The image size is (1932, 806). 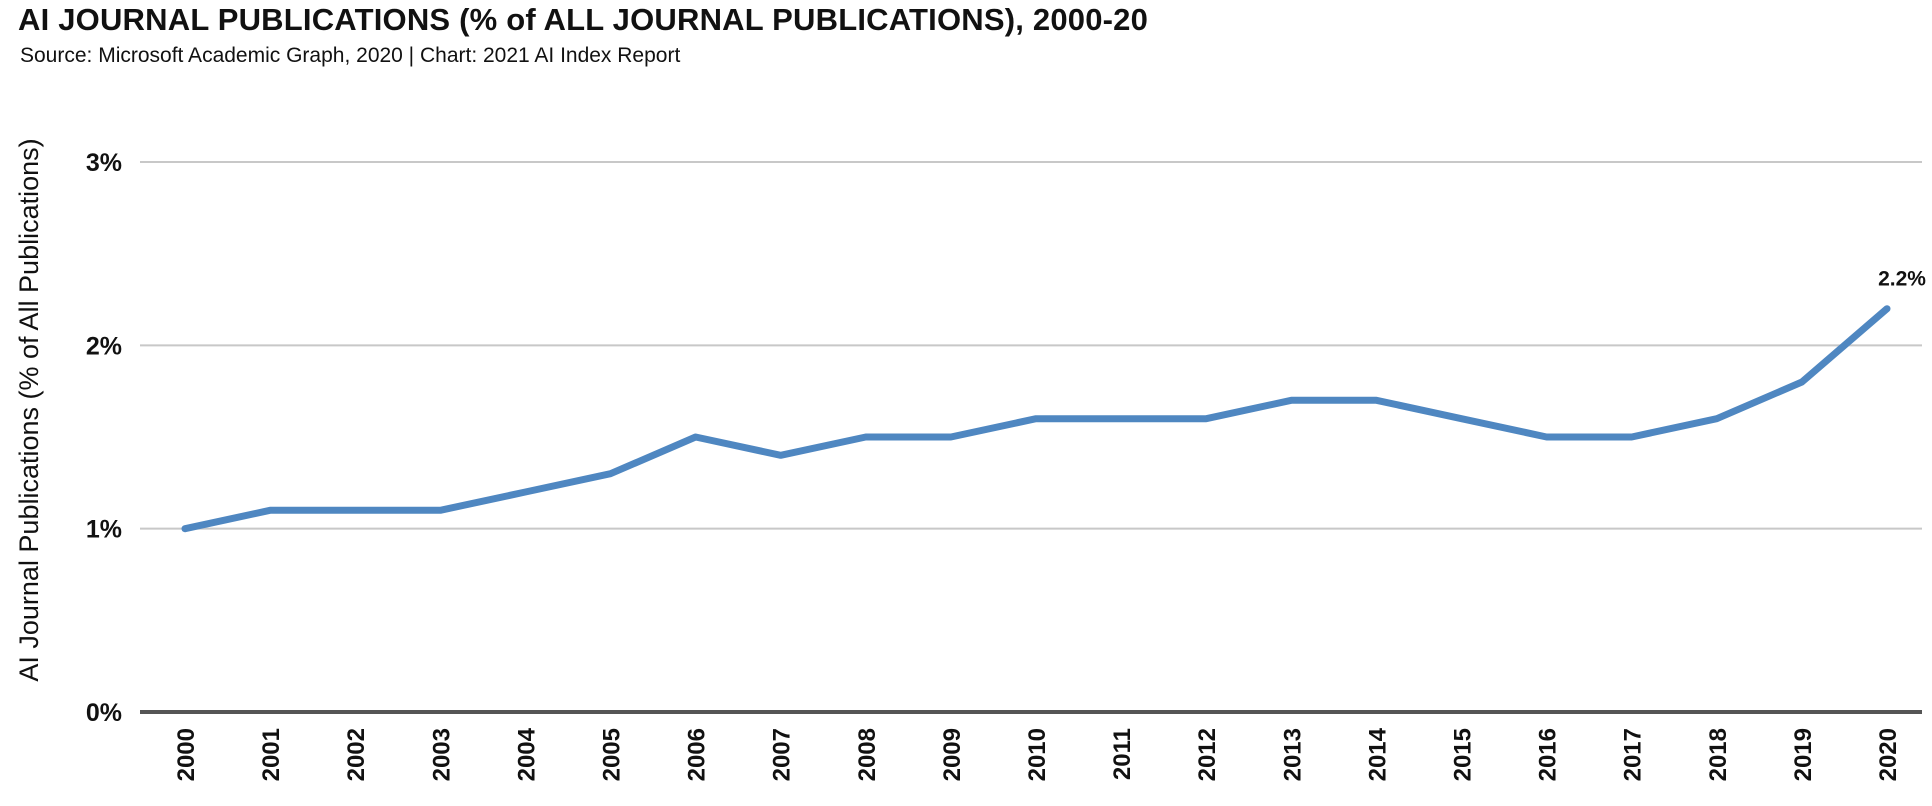 I want to click on x-tick-label: 2001, so click(x=271, y=754).